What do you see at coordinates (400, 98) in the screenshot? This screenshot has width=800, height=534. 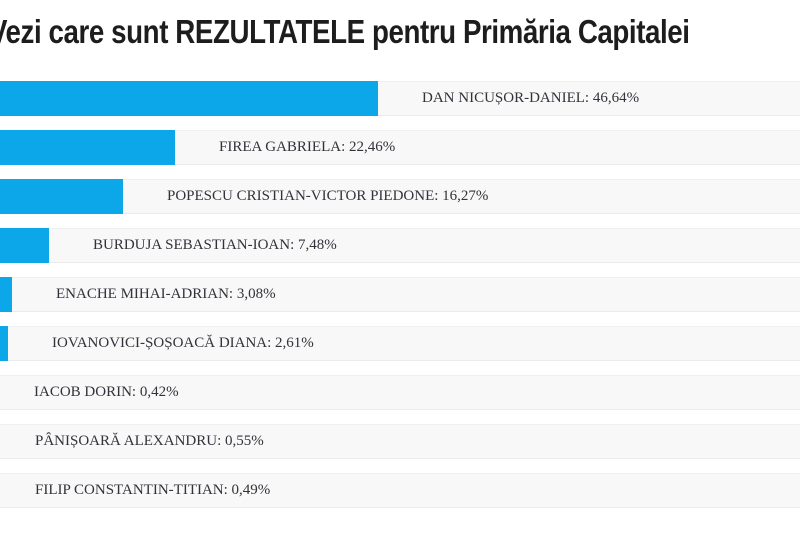 I see `result-row: DAN NICUȘOR-DANIEL: 46,64%` at bounding box center [400, 98].